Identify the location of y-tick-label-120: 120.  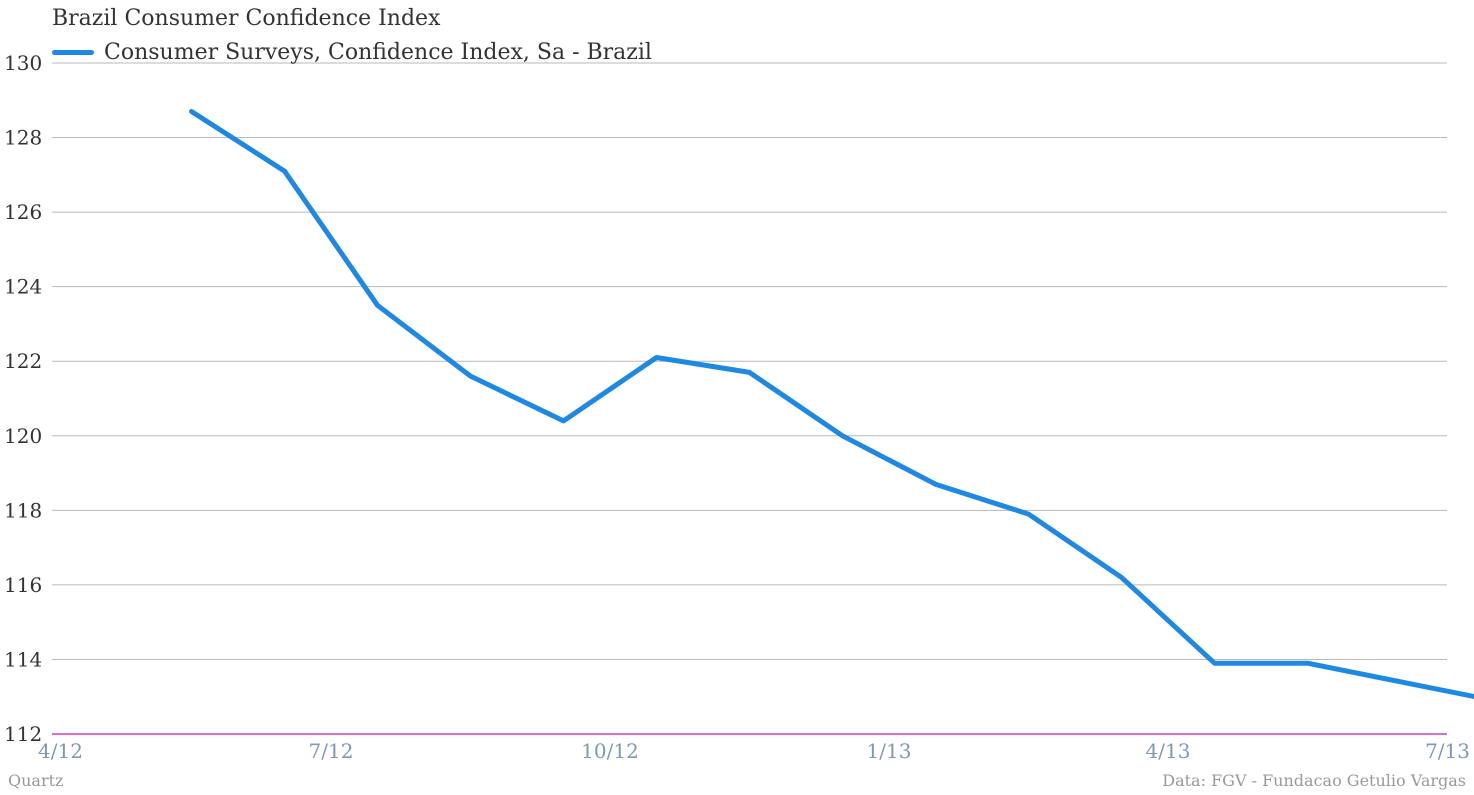
(23, 436).